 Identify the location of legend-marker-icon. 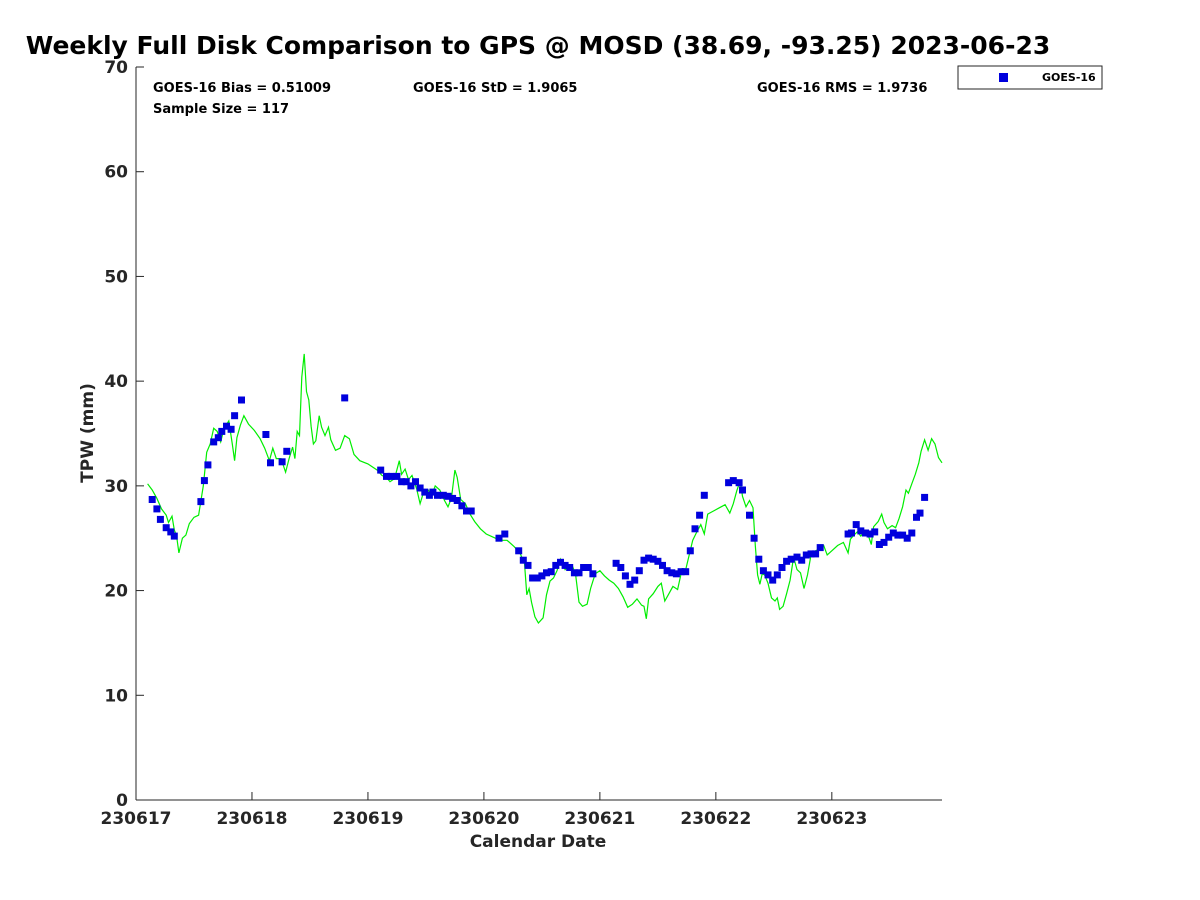
(1003, 77).